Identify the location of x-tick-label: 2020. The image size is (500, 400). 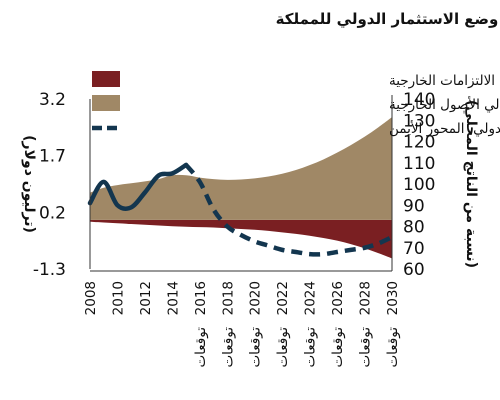
(256, 298).